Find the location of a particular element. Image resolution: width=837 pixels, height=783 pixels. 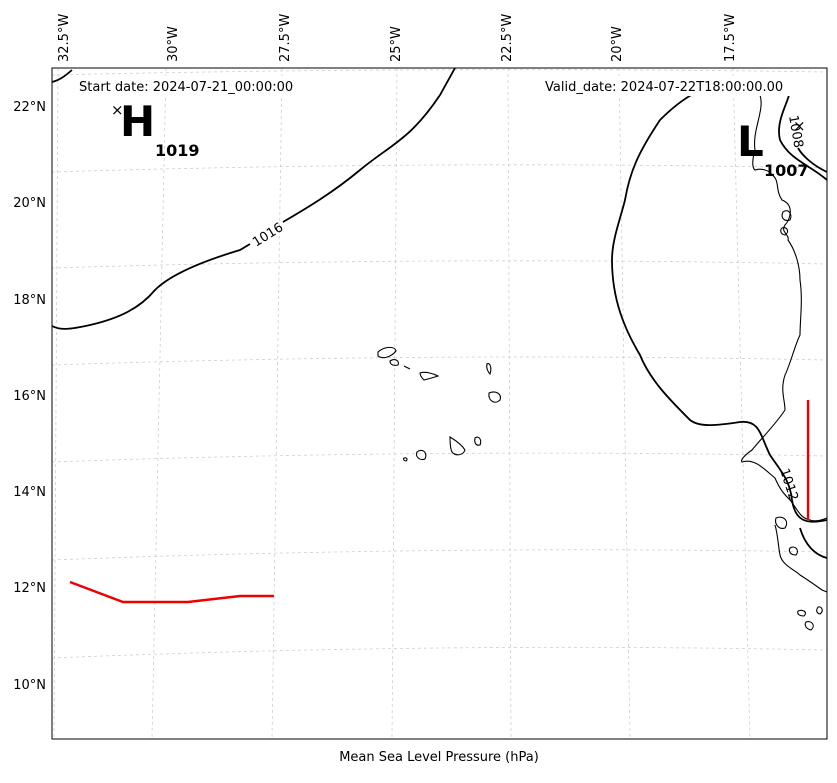

lat-tick-14n: 14°N is located at coordinates (29, 492).